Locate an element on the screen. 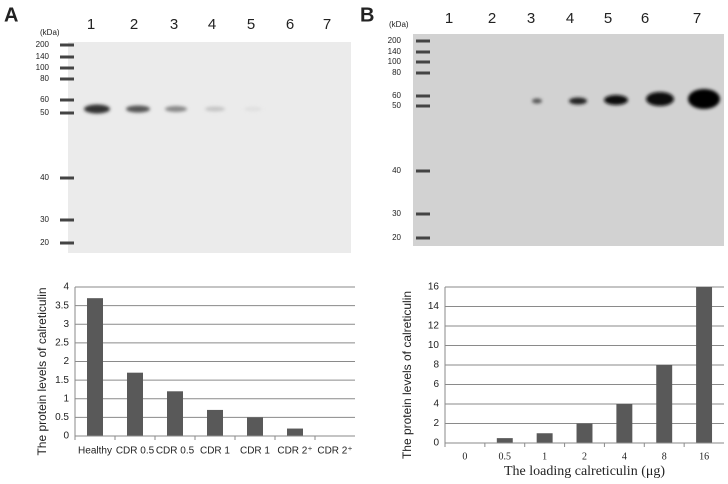  y-tick-label: 1.5 is located at coordinates (62, 380).